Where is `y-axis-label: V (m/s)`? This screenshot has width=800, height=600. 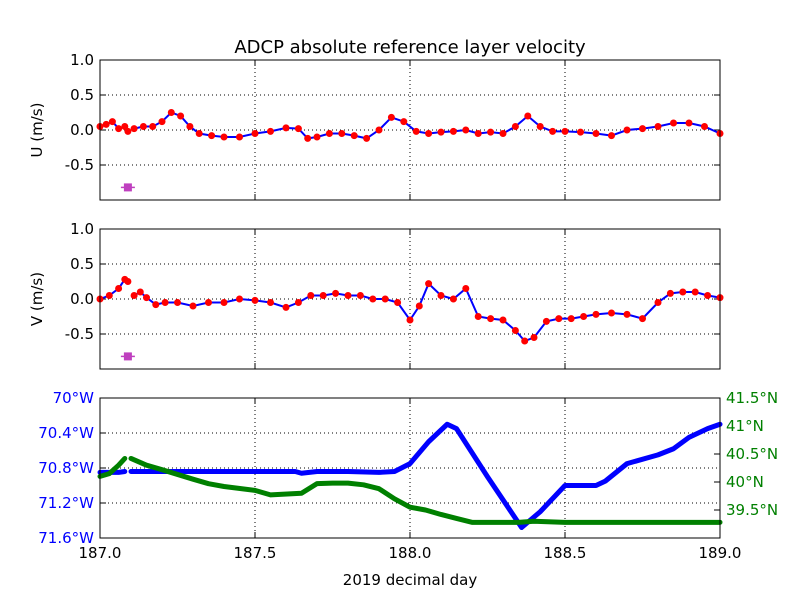 y-axis-label: V (m/s) is located at coordinates (37, 299).